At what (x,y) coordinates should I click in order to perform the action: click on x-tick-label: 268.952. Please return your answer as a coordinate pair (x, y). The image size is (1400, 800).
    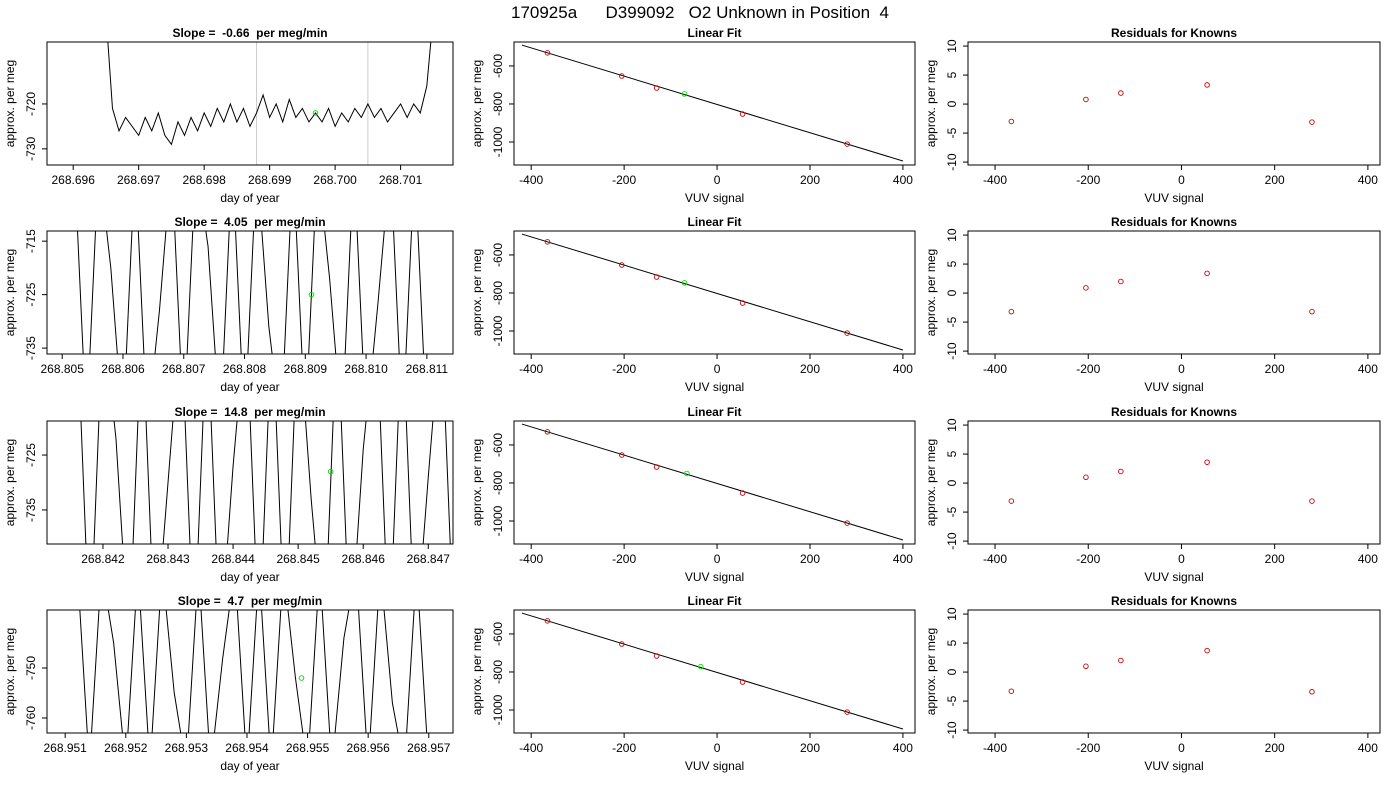
    Looking at the image, I should click on (126, 748).